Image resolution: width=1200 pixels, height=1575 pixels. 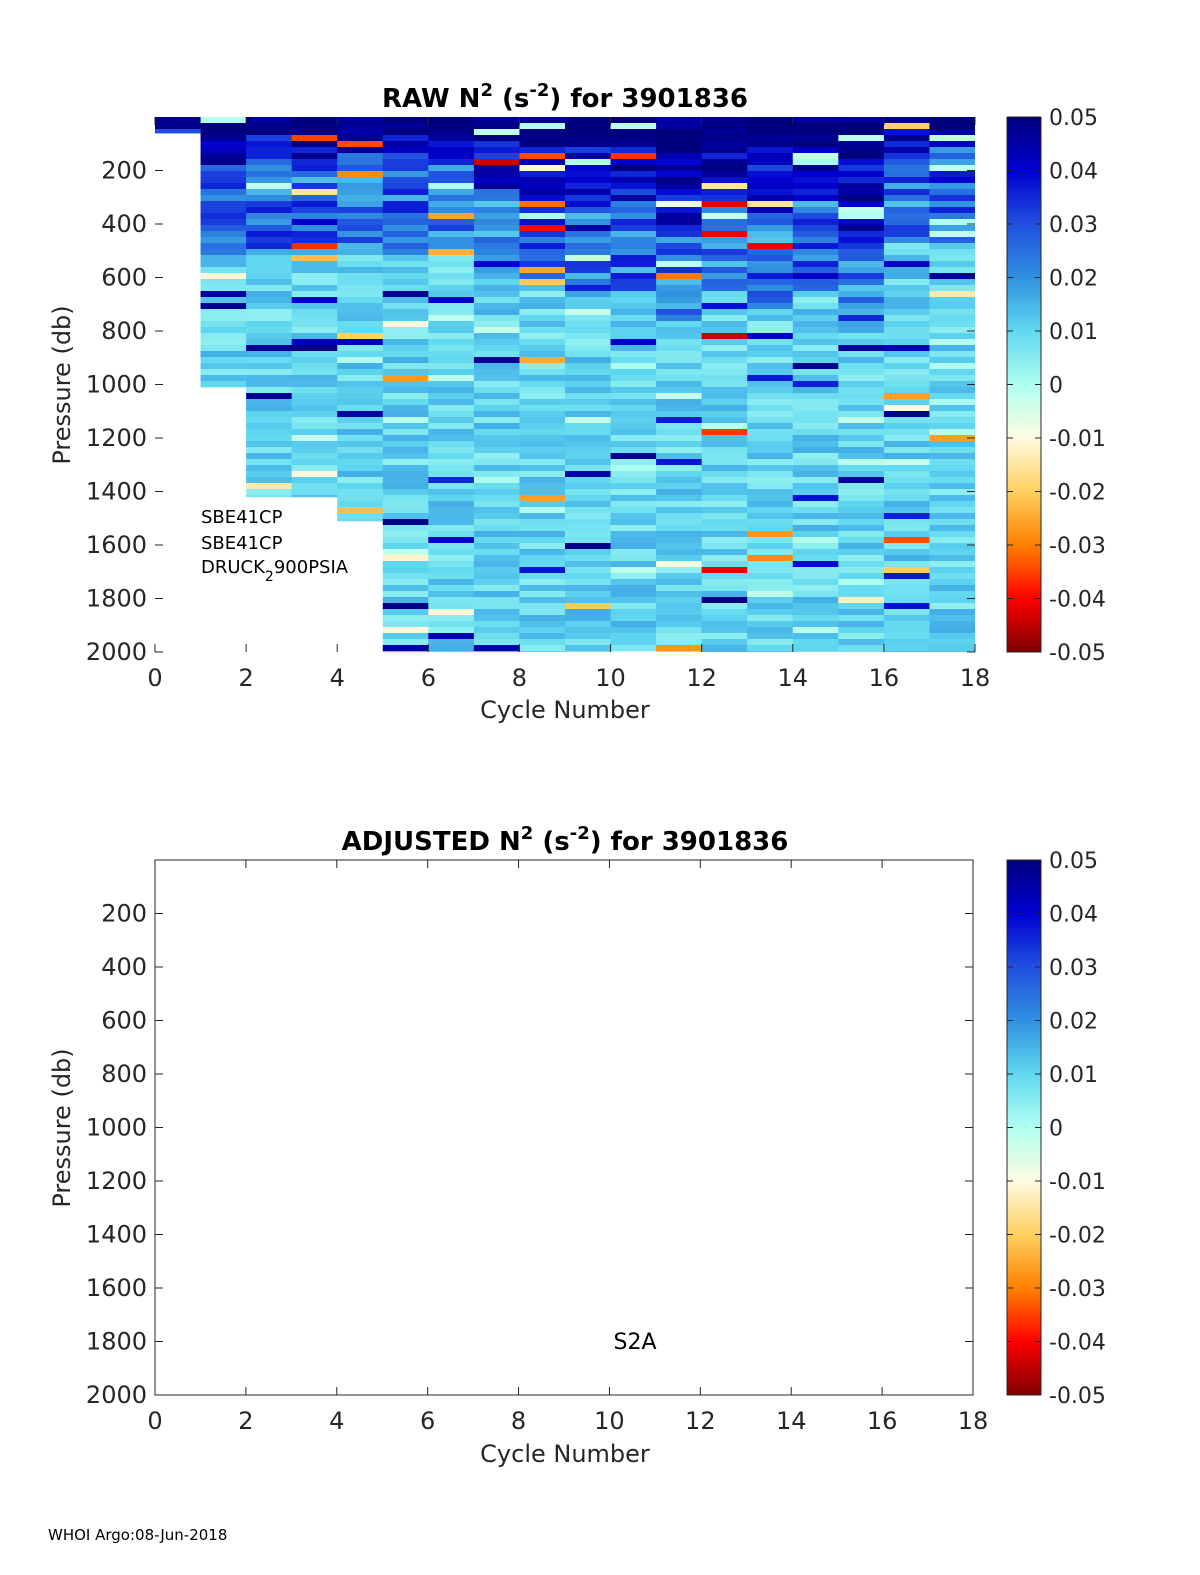 I want to click on x-tick-label: 16, so click(x=882, y=1421).